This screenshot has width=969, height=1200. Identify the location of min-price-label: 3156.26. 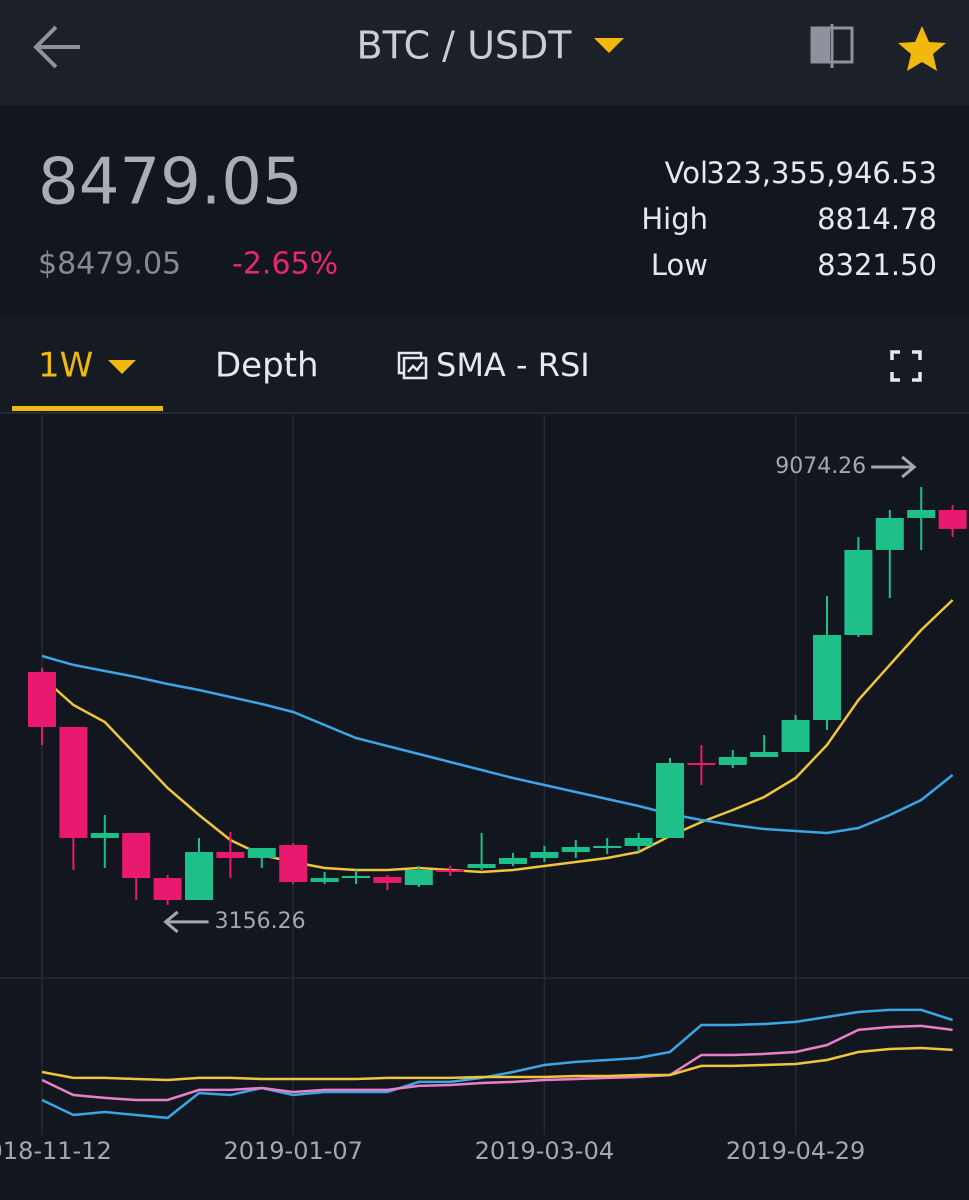
(260, 921).